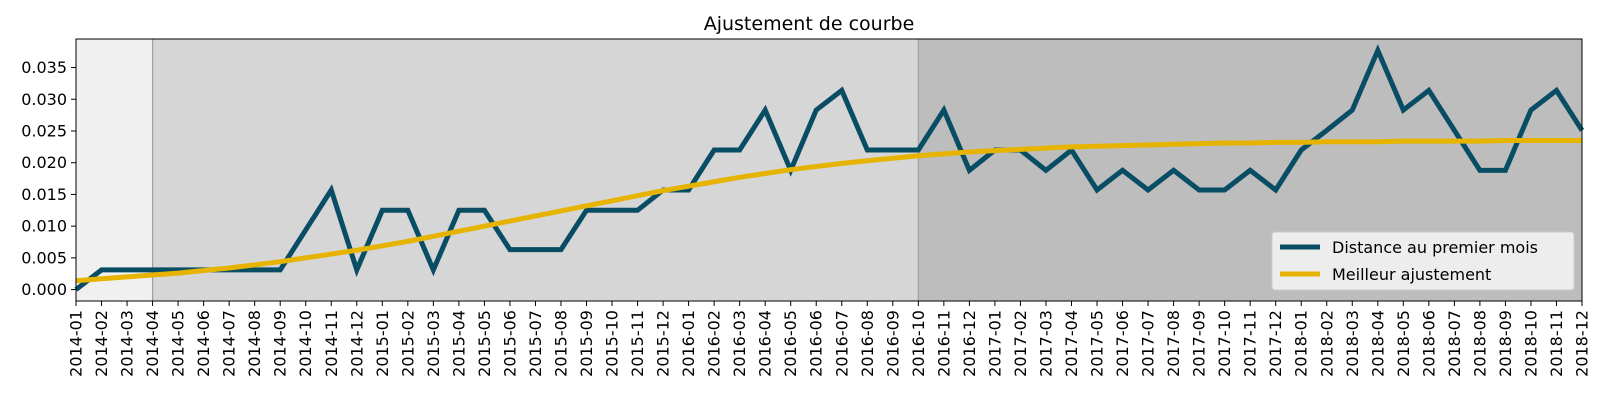 The width and height of the screenshot is (1600, 400). Describe the element at coordinates (1097, 343) in the screenshot. I see `x-tick-label: 2017-05` at that location.